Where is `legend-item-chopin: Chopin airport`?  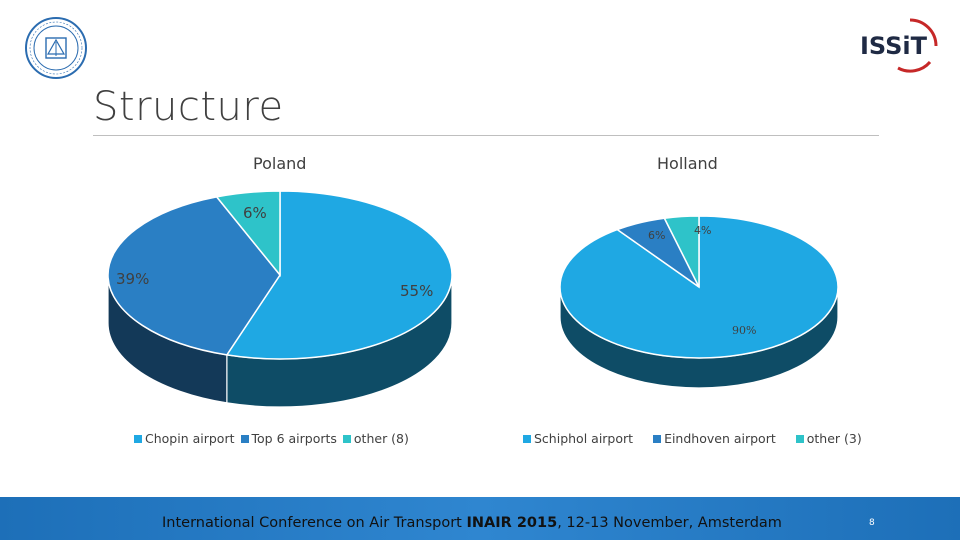 legend-item-chopin: Chopin airport is located at coordinates (184, 438).